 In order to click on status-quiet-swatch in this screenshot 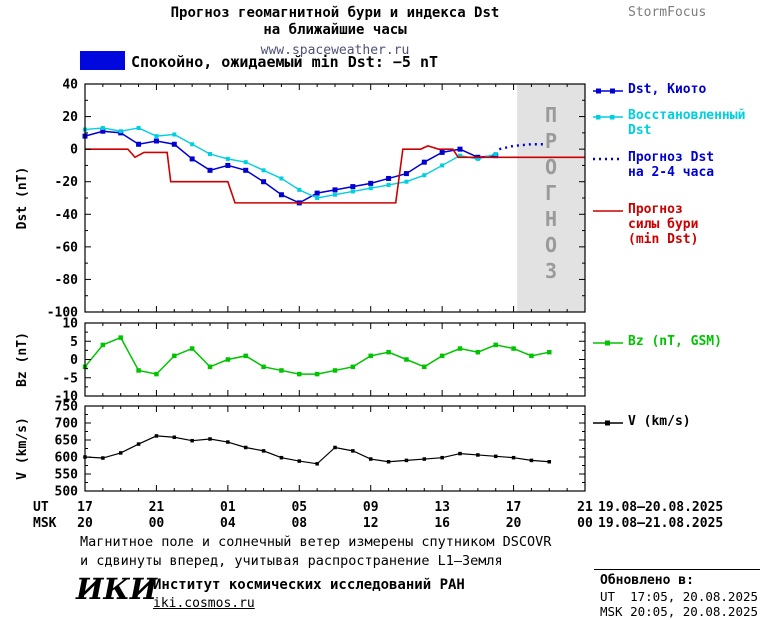, I will do `click(102, 60)`.